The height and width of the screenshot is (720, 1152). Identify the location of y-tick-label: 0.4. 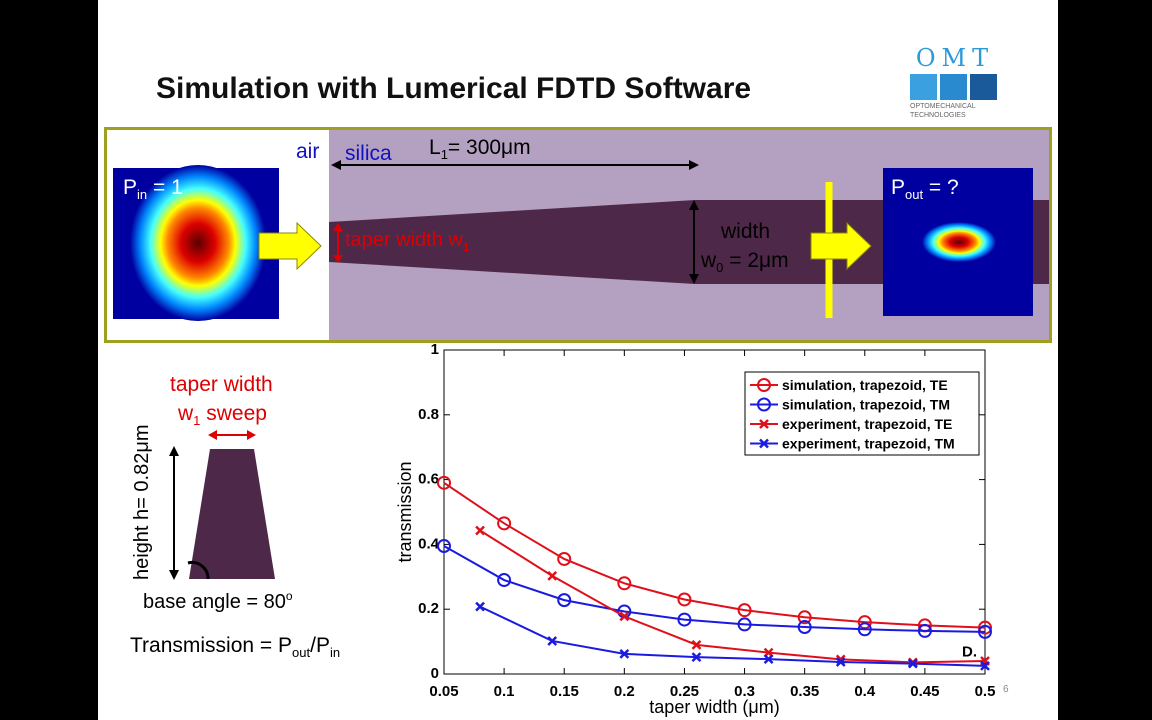
(429, 543).